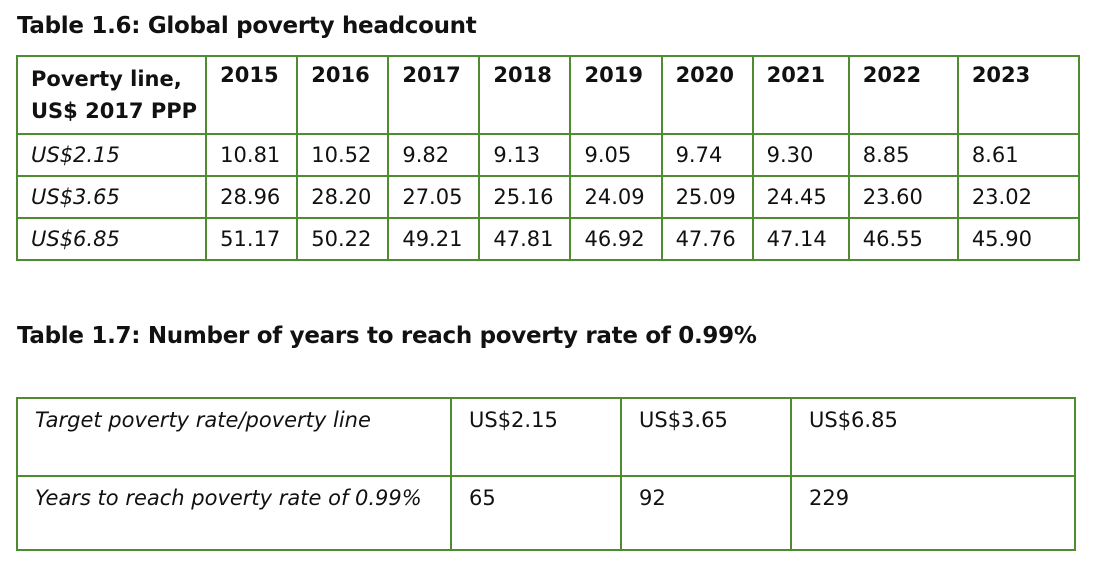  Describe the element at coordinates (234, 513) in the screenshot. I see `row-label: Years to reach poverty rate of 0.99%` at that location.